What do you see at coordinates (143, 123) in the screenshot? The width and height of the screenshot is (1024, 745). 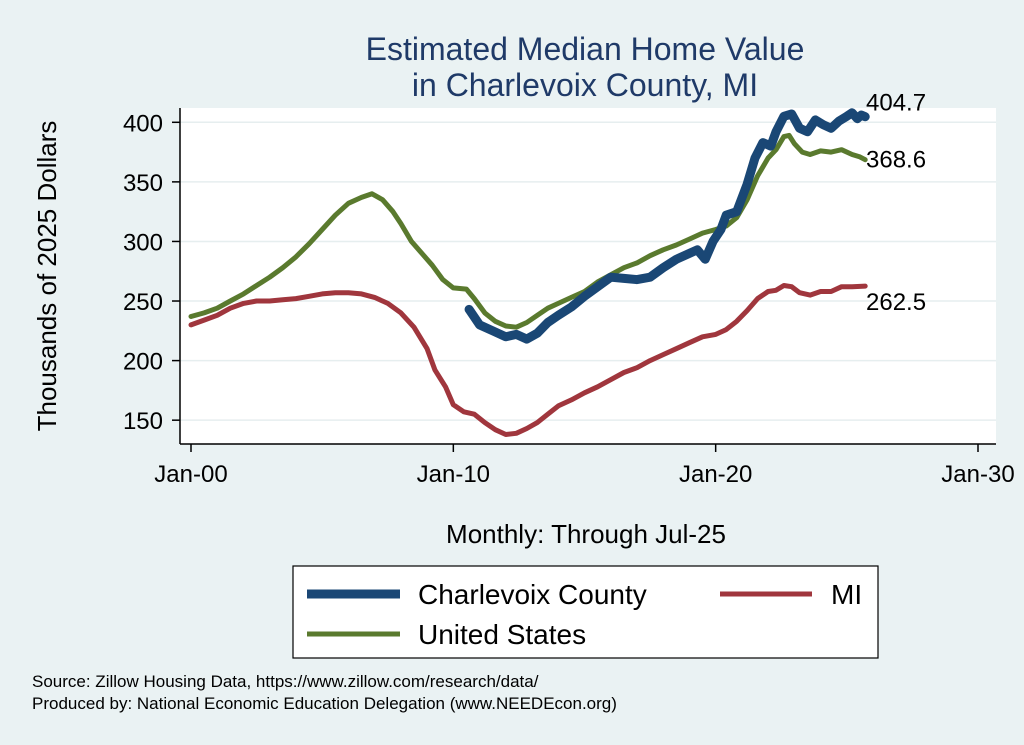 I see `y-tick-label: 400` at bounding box center [143, 123].